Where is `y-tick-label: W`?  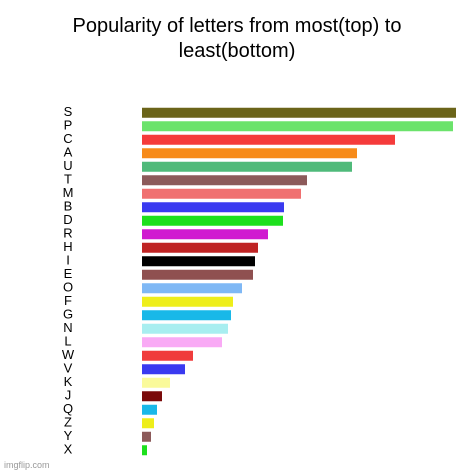 y-tick-label: W is located at coordinates (68, 354).